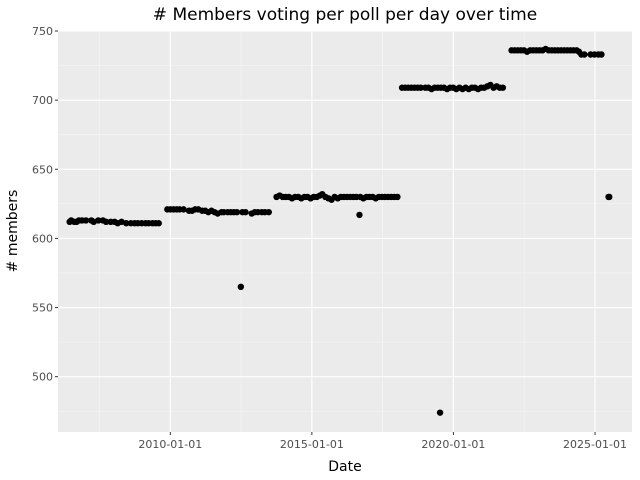 This screenshot has height=480, width=640. What do you see at coordinates (453, 444) in the screenshot?
I see `x-tick-label: 2020-01-01` at bounding box center [453, 444].